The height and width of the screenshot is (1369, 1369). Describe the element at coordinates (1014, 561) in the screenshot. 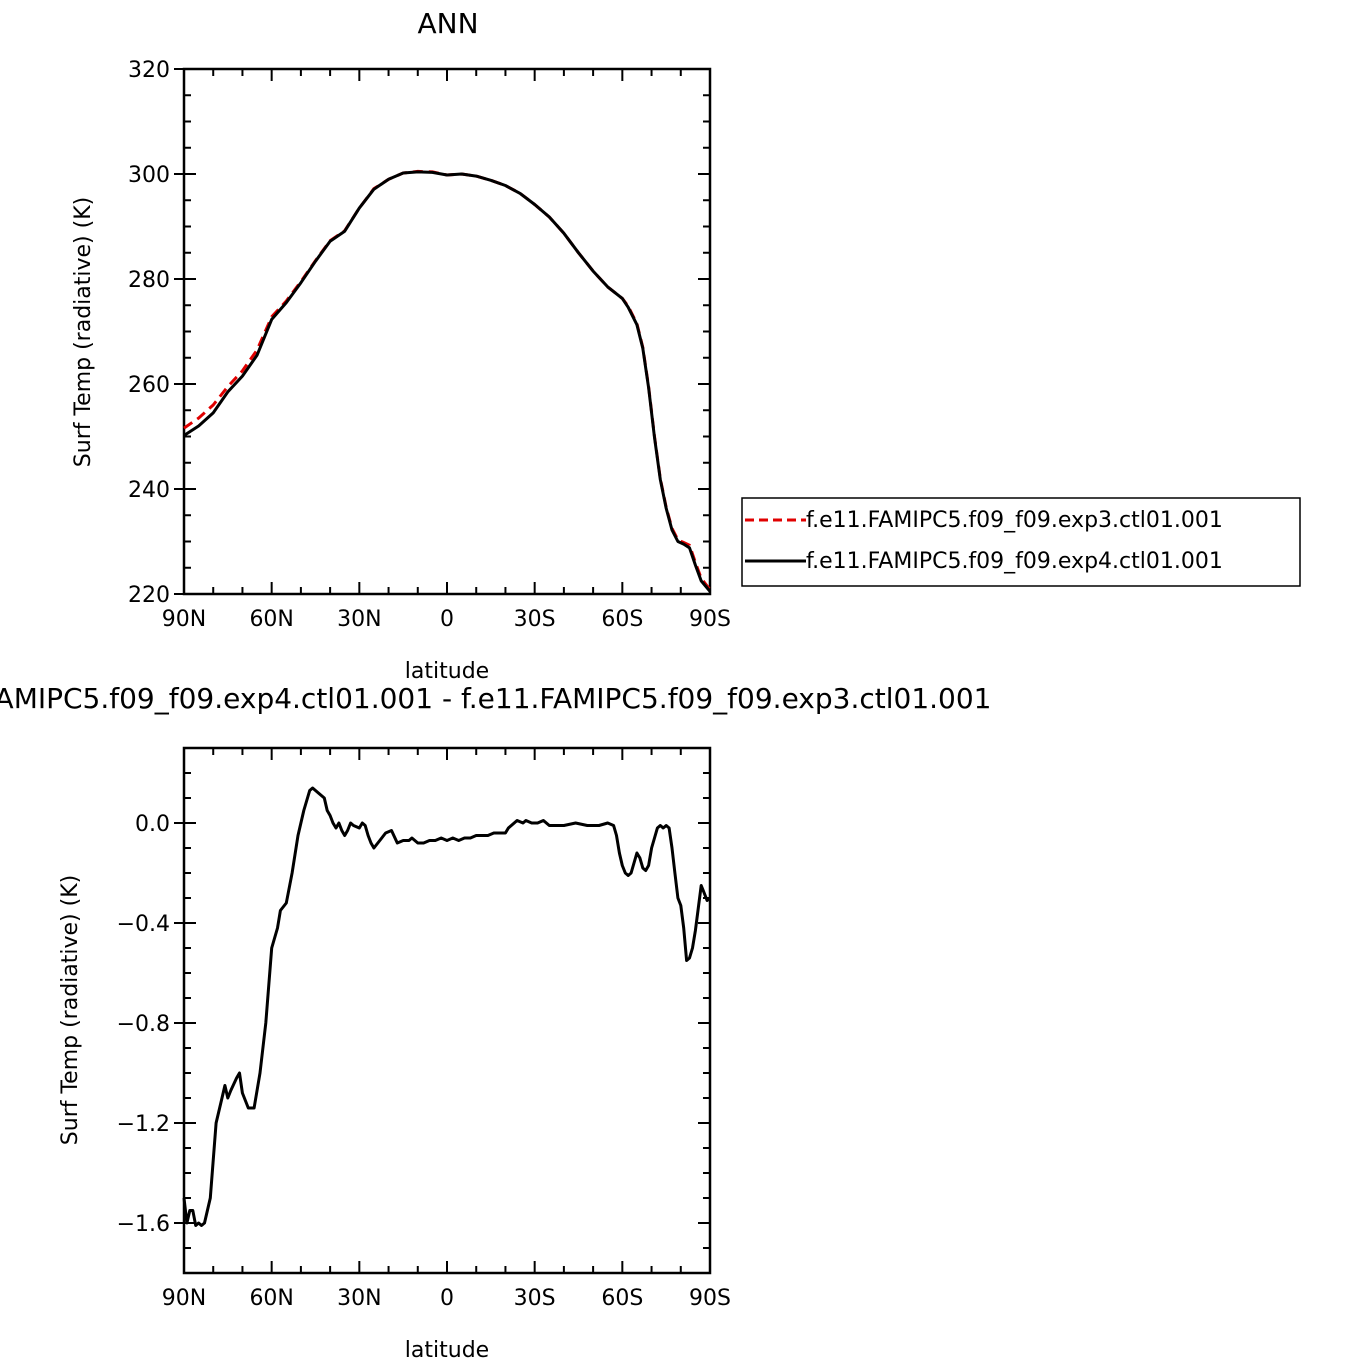

I see `legend-label-exp4: f.e11.FAMIPC5.f09_f09.exp4.ctl01.001` at that location.